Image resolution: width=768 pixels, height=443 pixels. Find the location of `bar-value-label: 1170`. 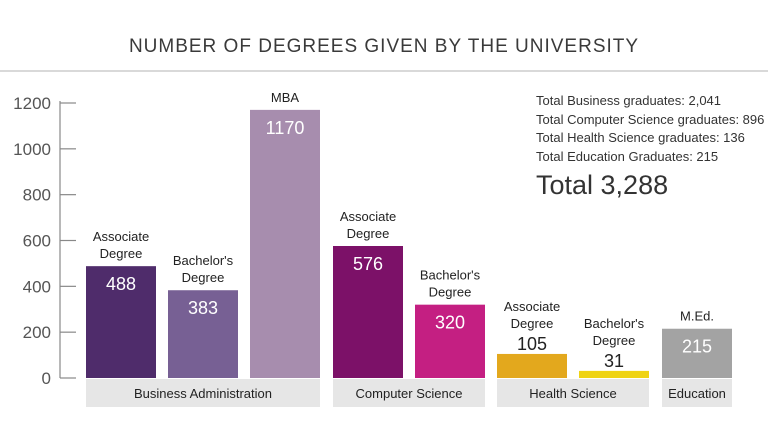

bar-value-label: 1170 is located at coordinates (285, 128).